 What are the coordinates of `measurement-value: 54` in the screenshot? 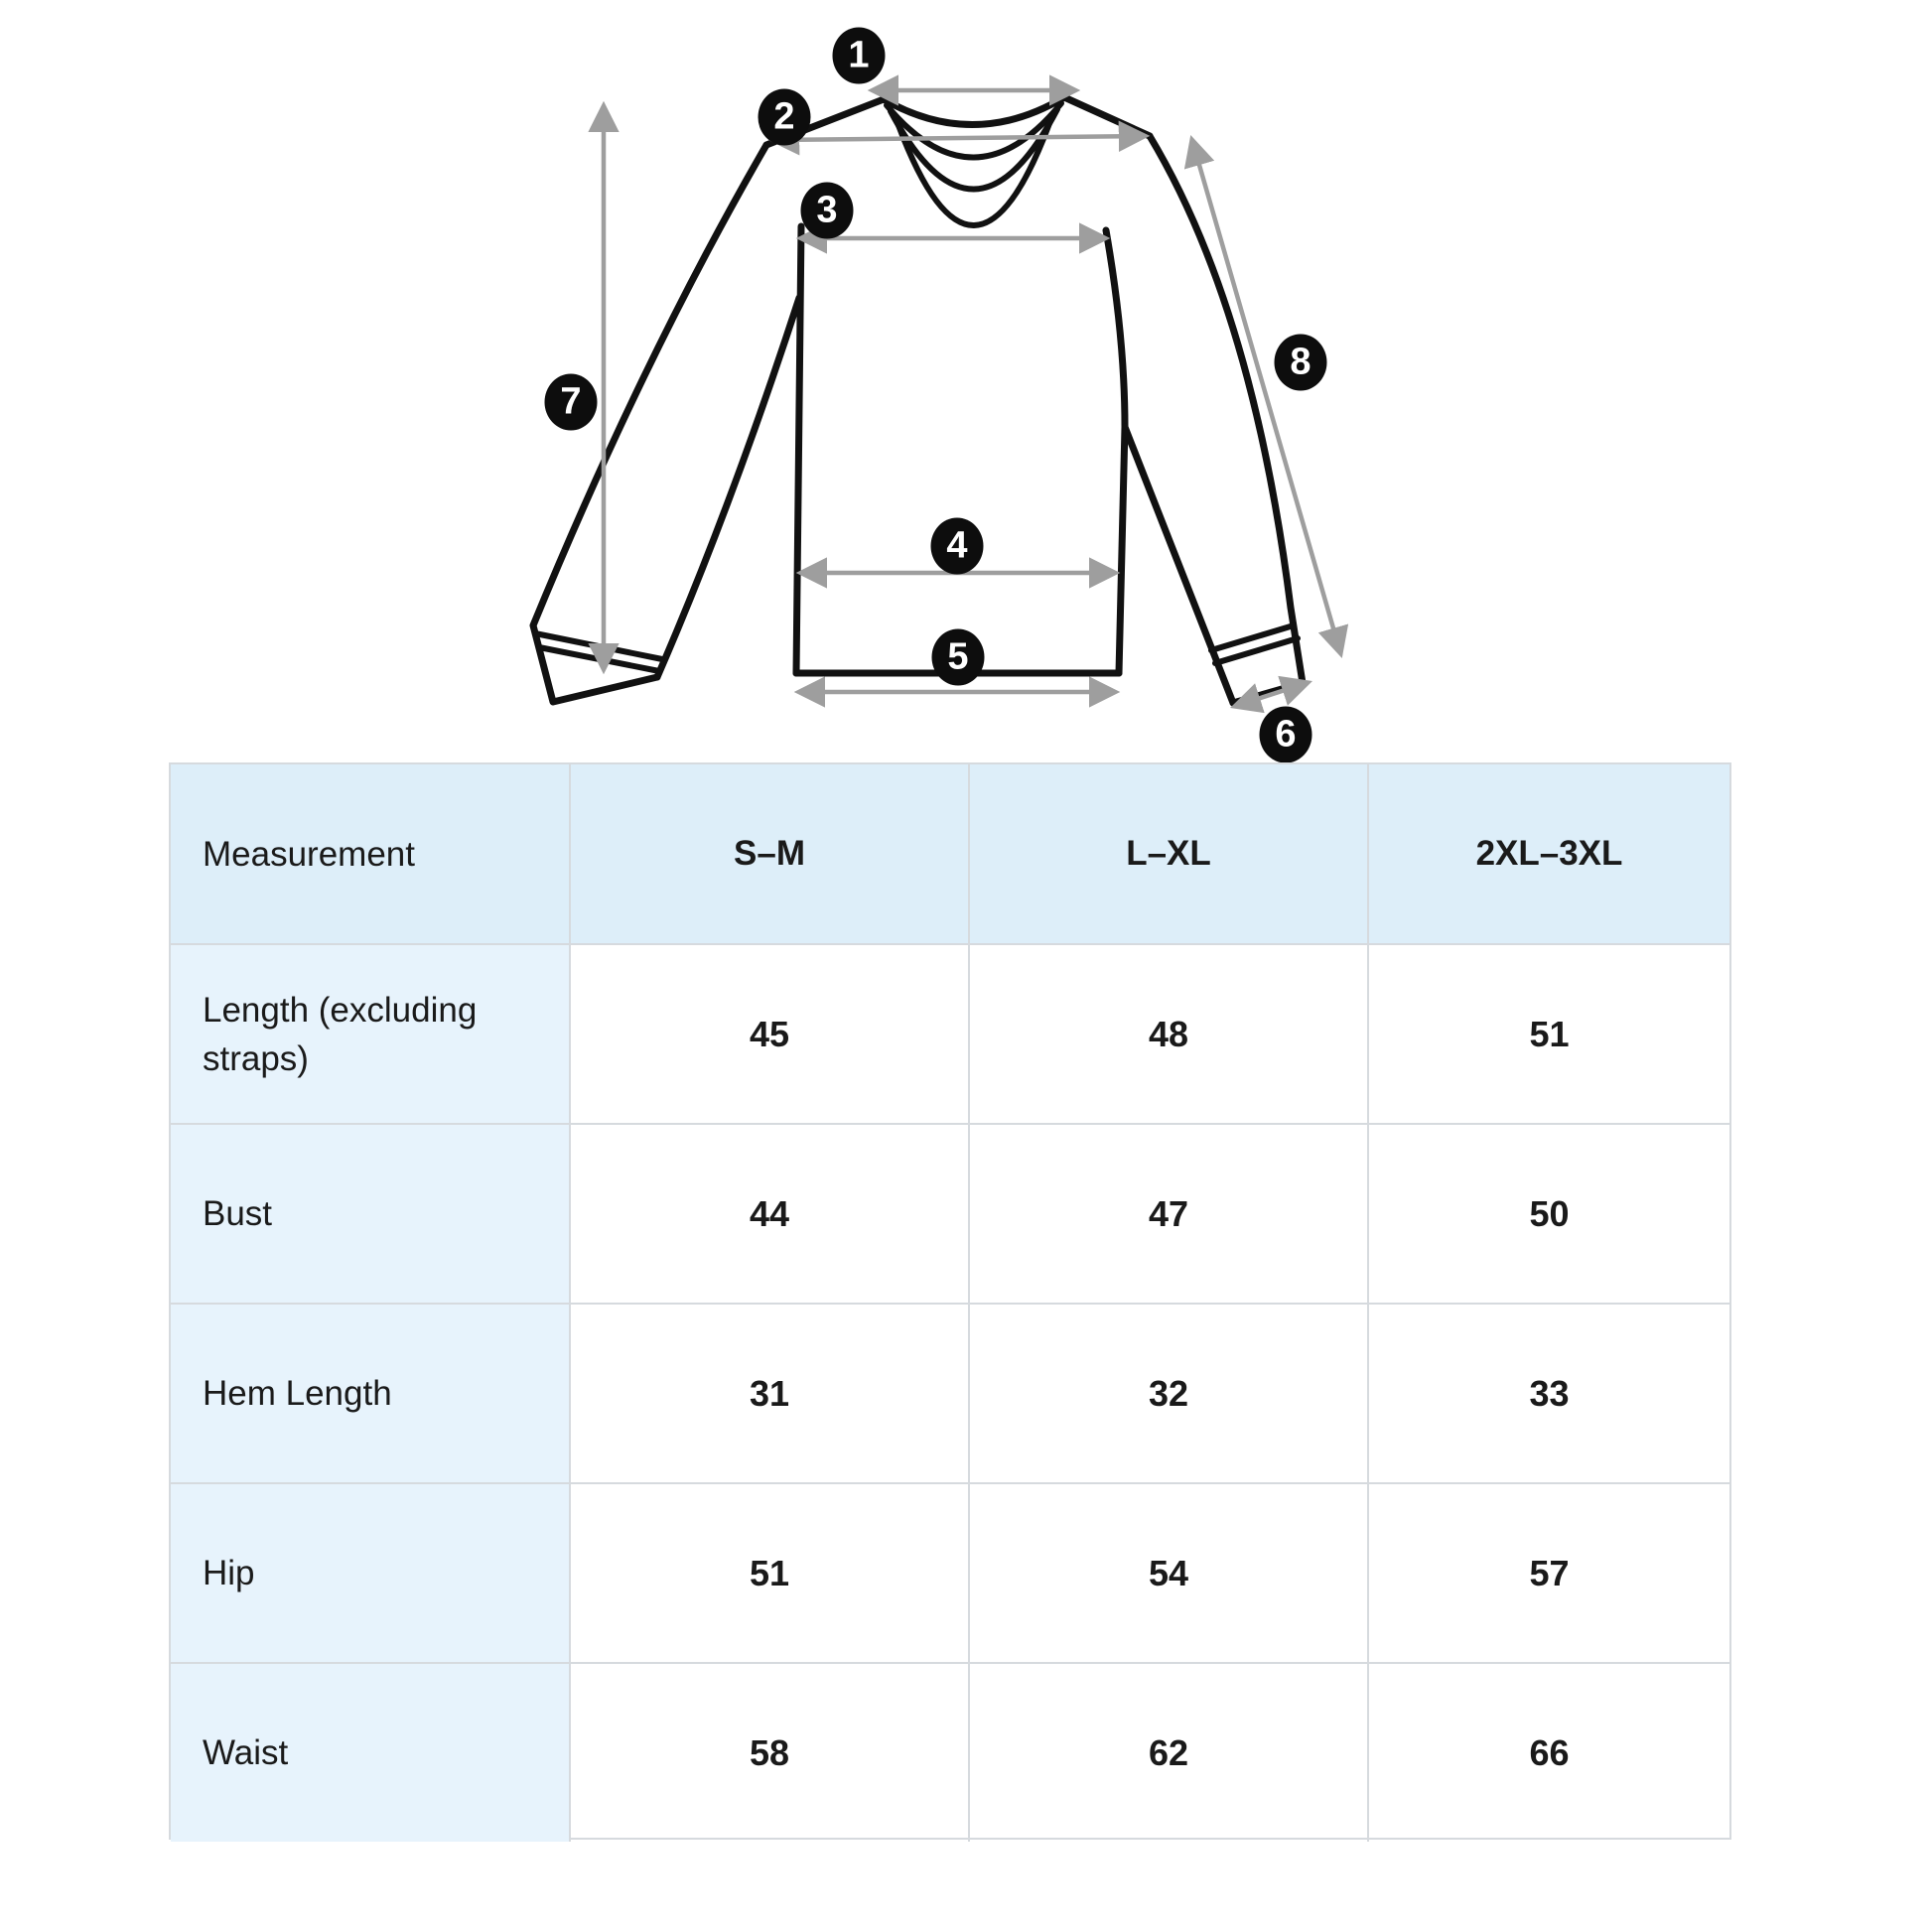 It's located at (1167, 1572).